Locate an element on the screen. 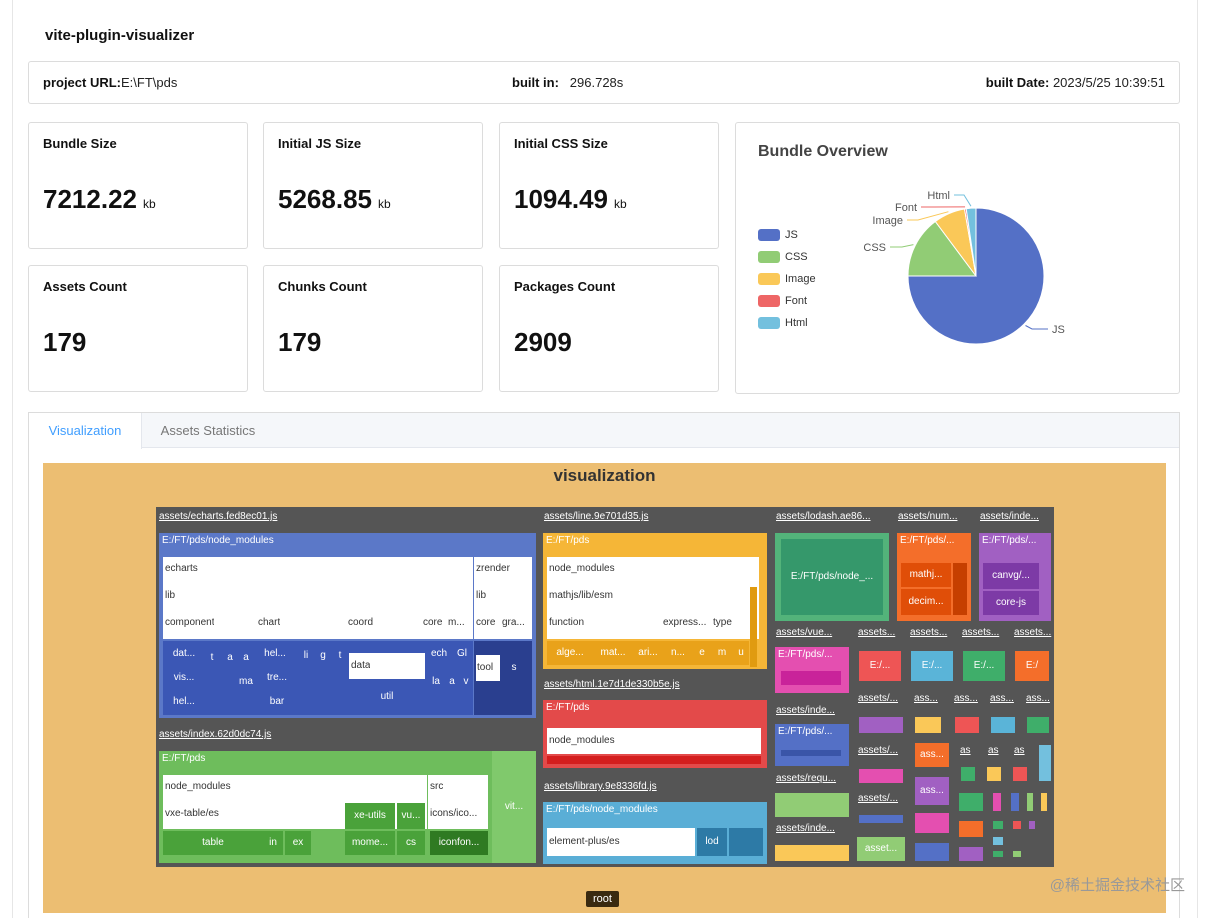 The width and height of the screenshot is (1209, 918). module-in: in is located at coordinates (273, 843).